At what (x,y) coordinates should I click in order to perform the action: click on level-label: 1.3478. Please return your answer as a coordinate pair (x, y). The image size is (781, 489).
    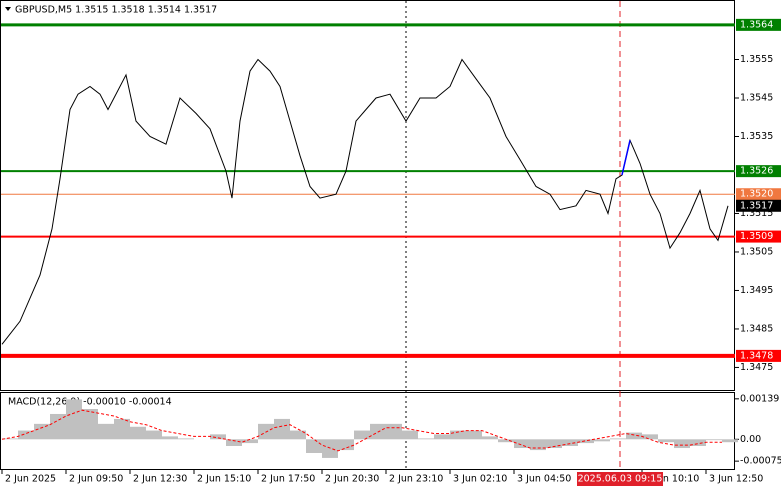
    Looking at the image, I should click on (756, 355).